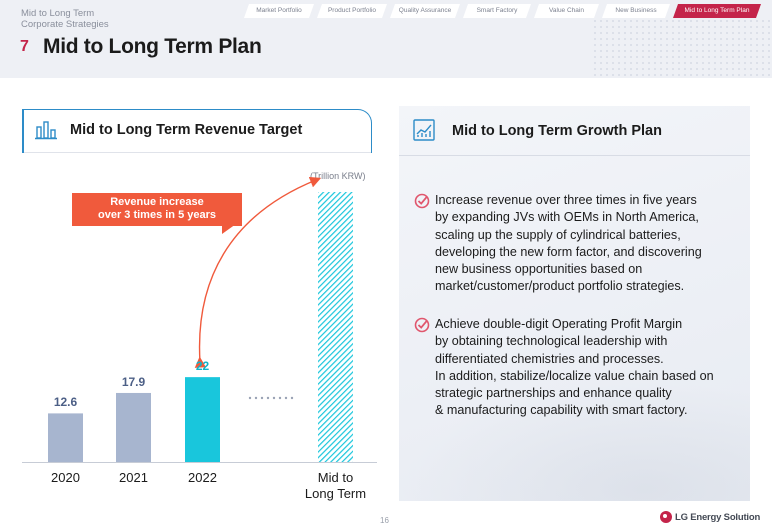 This screenshot has width=772, height=531. What do you see at coordinates (65, 402) in the screenshot?
I see `bar-value-label: 12.6` at bounding box center [65, 402].